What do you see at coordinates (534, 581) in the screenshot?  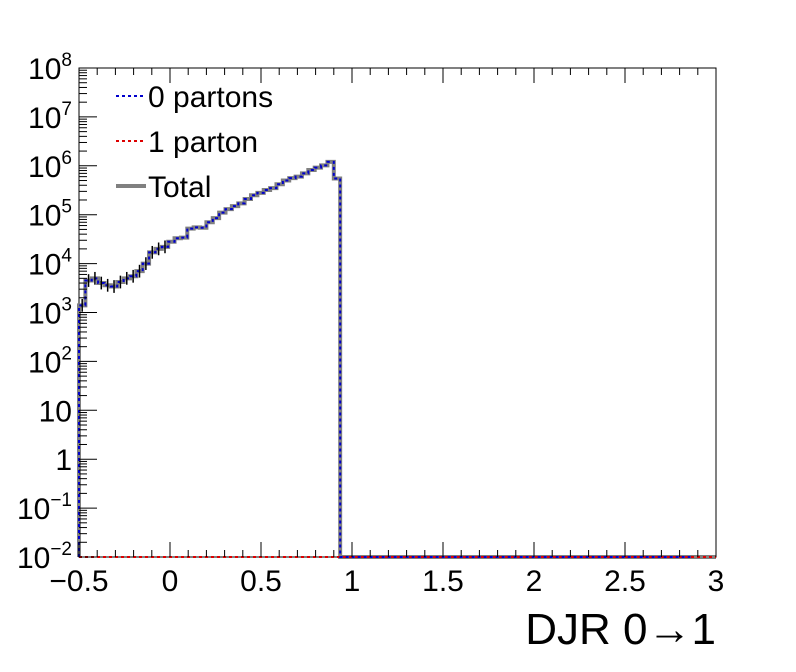 I see `x-tick-label: 2` at bounding box center [534, 581].